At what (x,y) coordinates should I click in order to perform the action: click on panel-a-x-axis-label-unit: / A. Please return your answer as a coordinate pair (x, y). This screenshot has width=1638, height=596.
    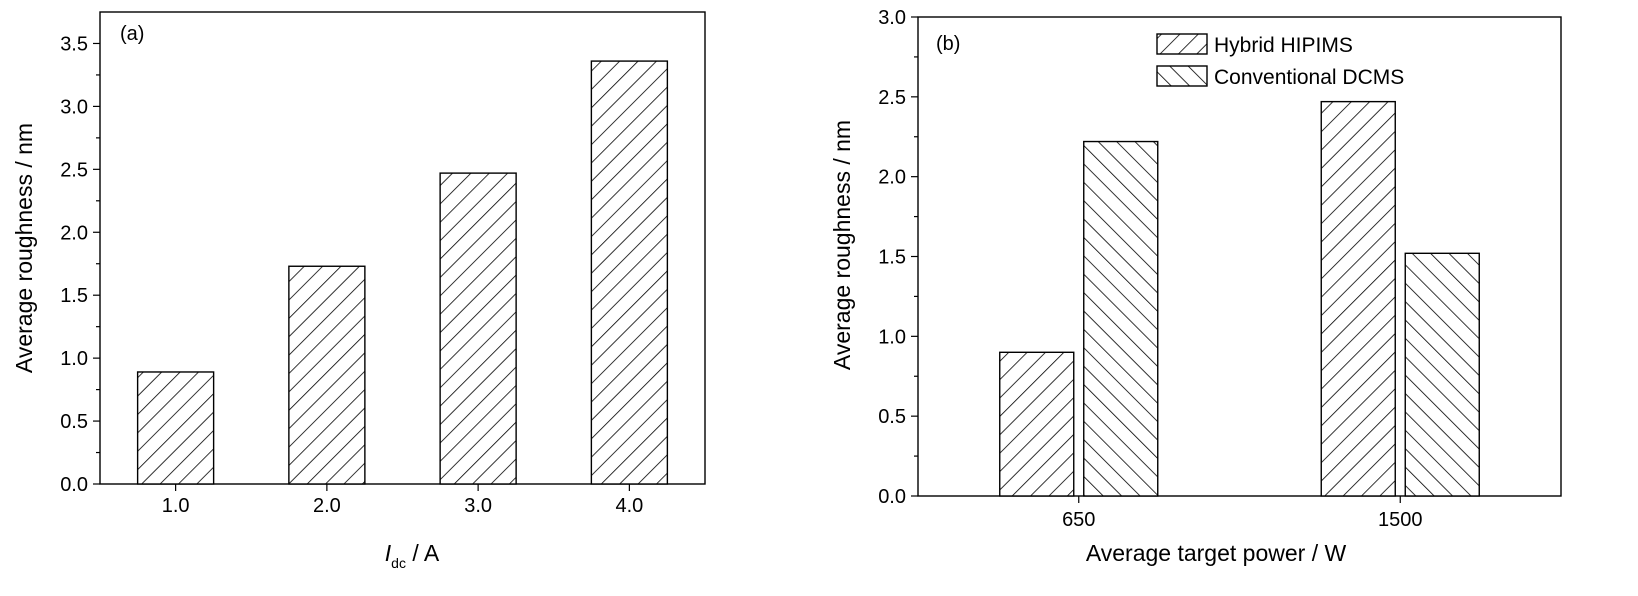
    Looking at the image, I should click on (423, 553).